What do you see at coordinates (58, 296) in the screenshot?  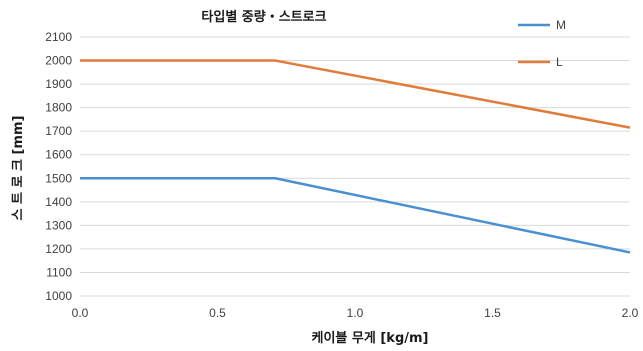 I see `y-tick-label: 1000` at bounding box center [58, 296].